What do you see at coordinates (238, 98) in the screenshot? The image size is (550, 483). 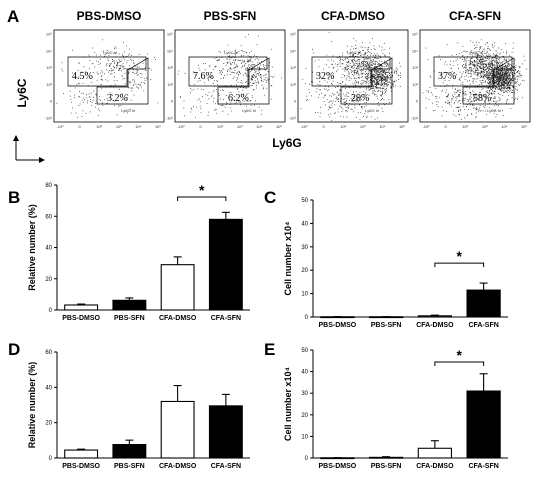 I see `ly6g-percentage: 6.2%` at bounding box center [238, 98].